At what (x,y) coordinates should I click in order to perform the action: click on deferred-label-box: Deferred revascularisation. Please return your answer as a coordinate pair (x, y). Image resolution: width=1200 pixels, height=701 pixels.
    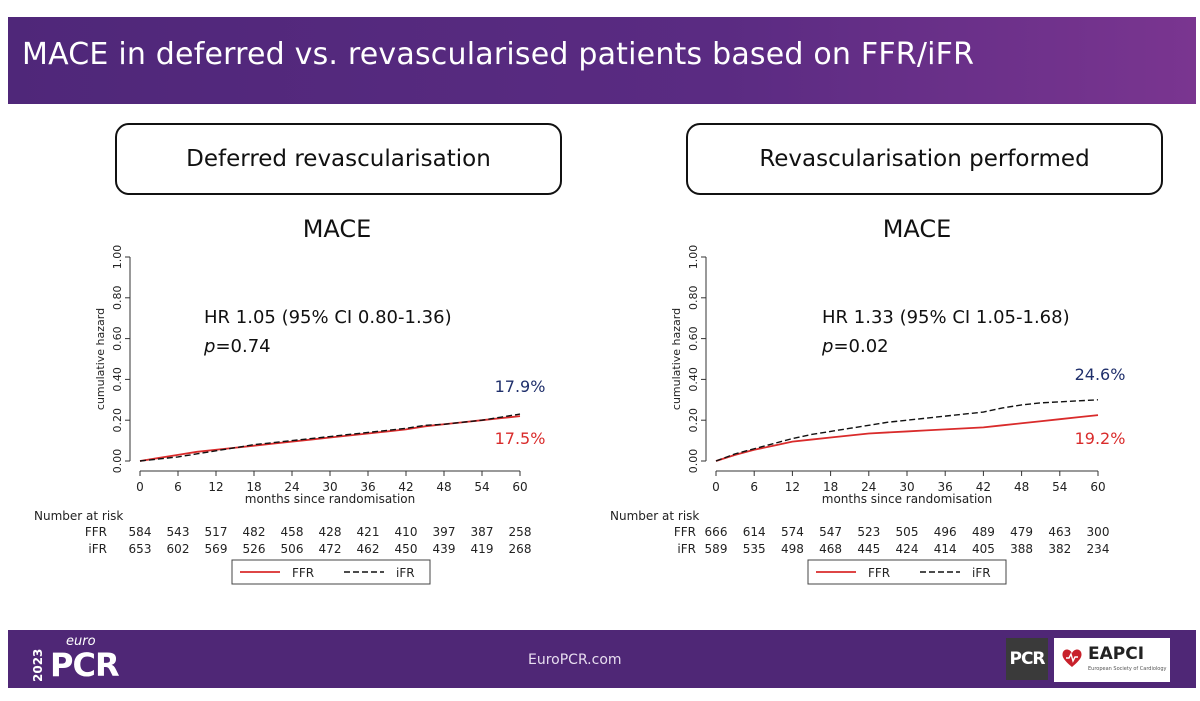
    Looking at the image, I should click on (338, 159).